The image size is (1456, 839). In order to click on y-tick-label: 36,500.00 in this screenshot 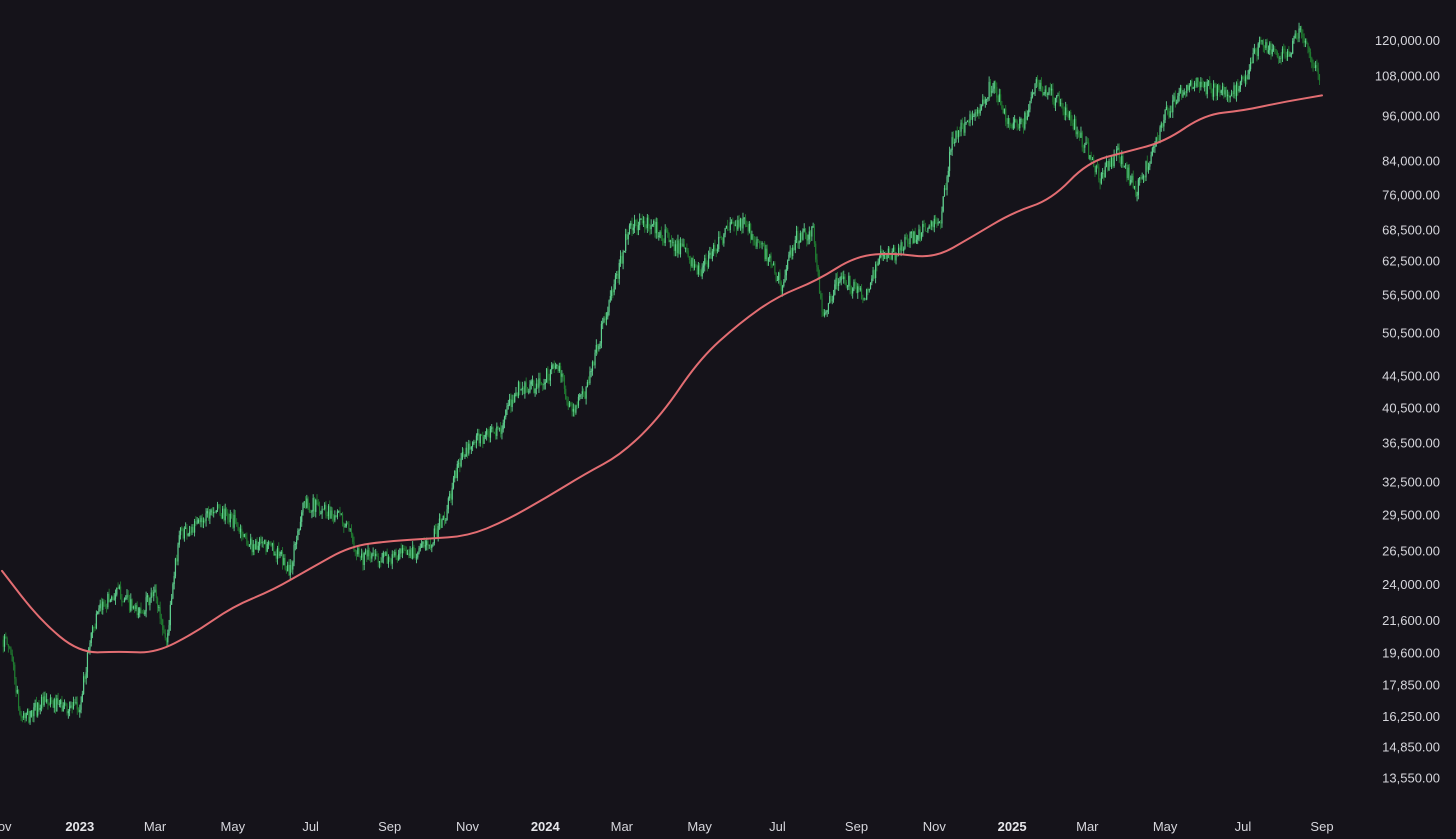, I will do `click(1411, 442)`.